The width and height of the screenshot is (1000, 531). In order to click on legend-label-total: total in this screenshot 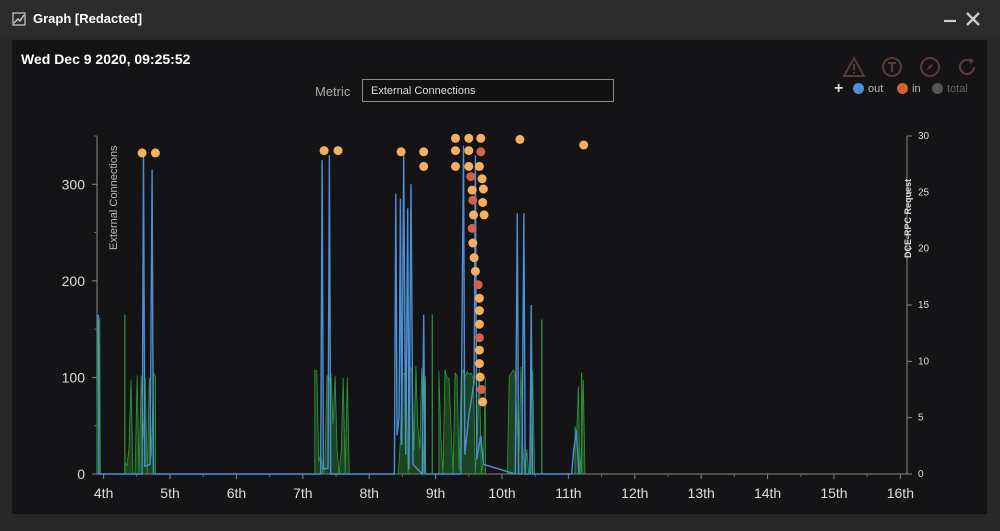, I will do `click(957, 89)`.